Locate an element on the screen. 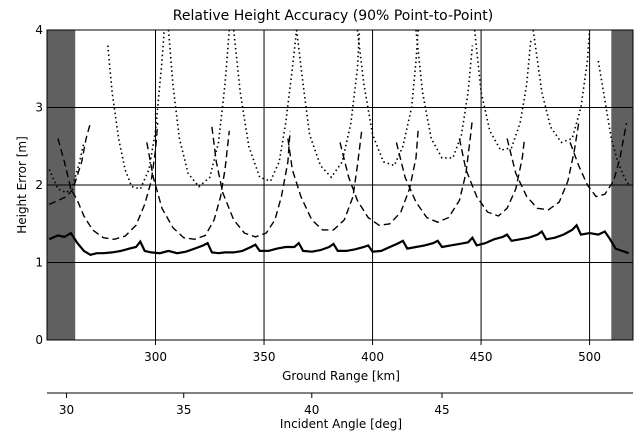  series-solid-line is located at coordinates (339, 239).